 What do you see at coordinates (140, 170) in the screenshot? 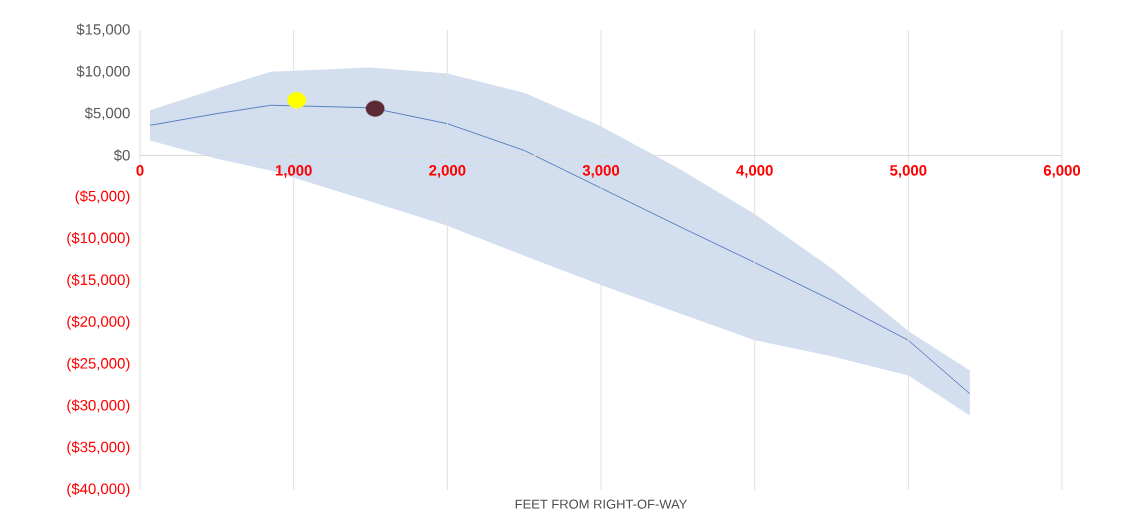
I see `x-tick-label: 0` at bounding box center [140, 170].